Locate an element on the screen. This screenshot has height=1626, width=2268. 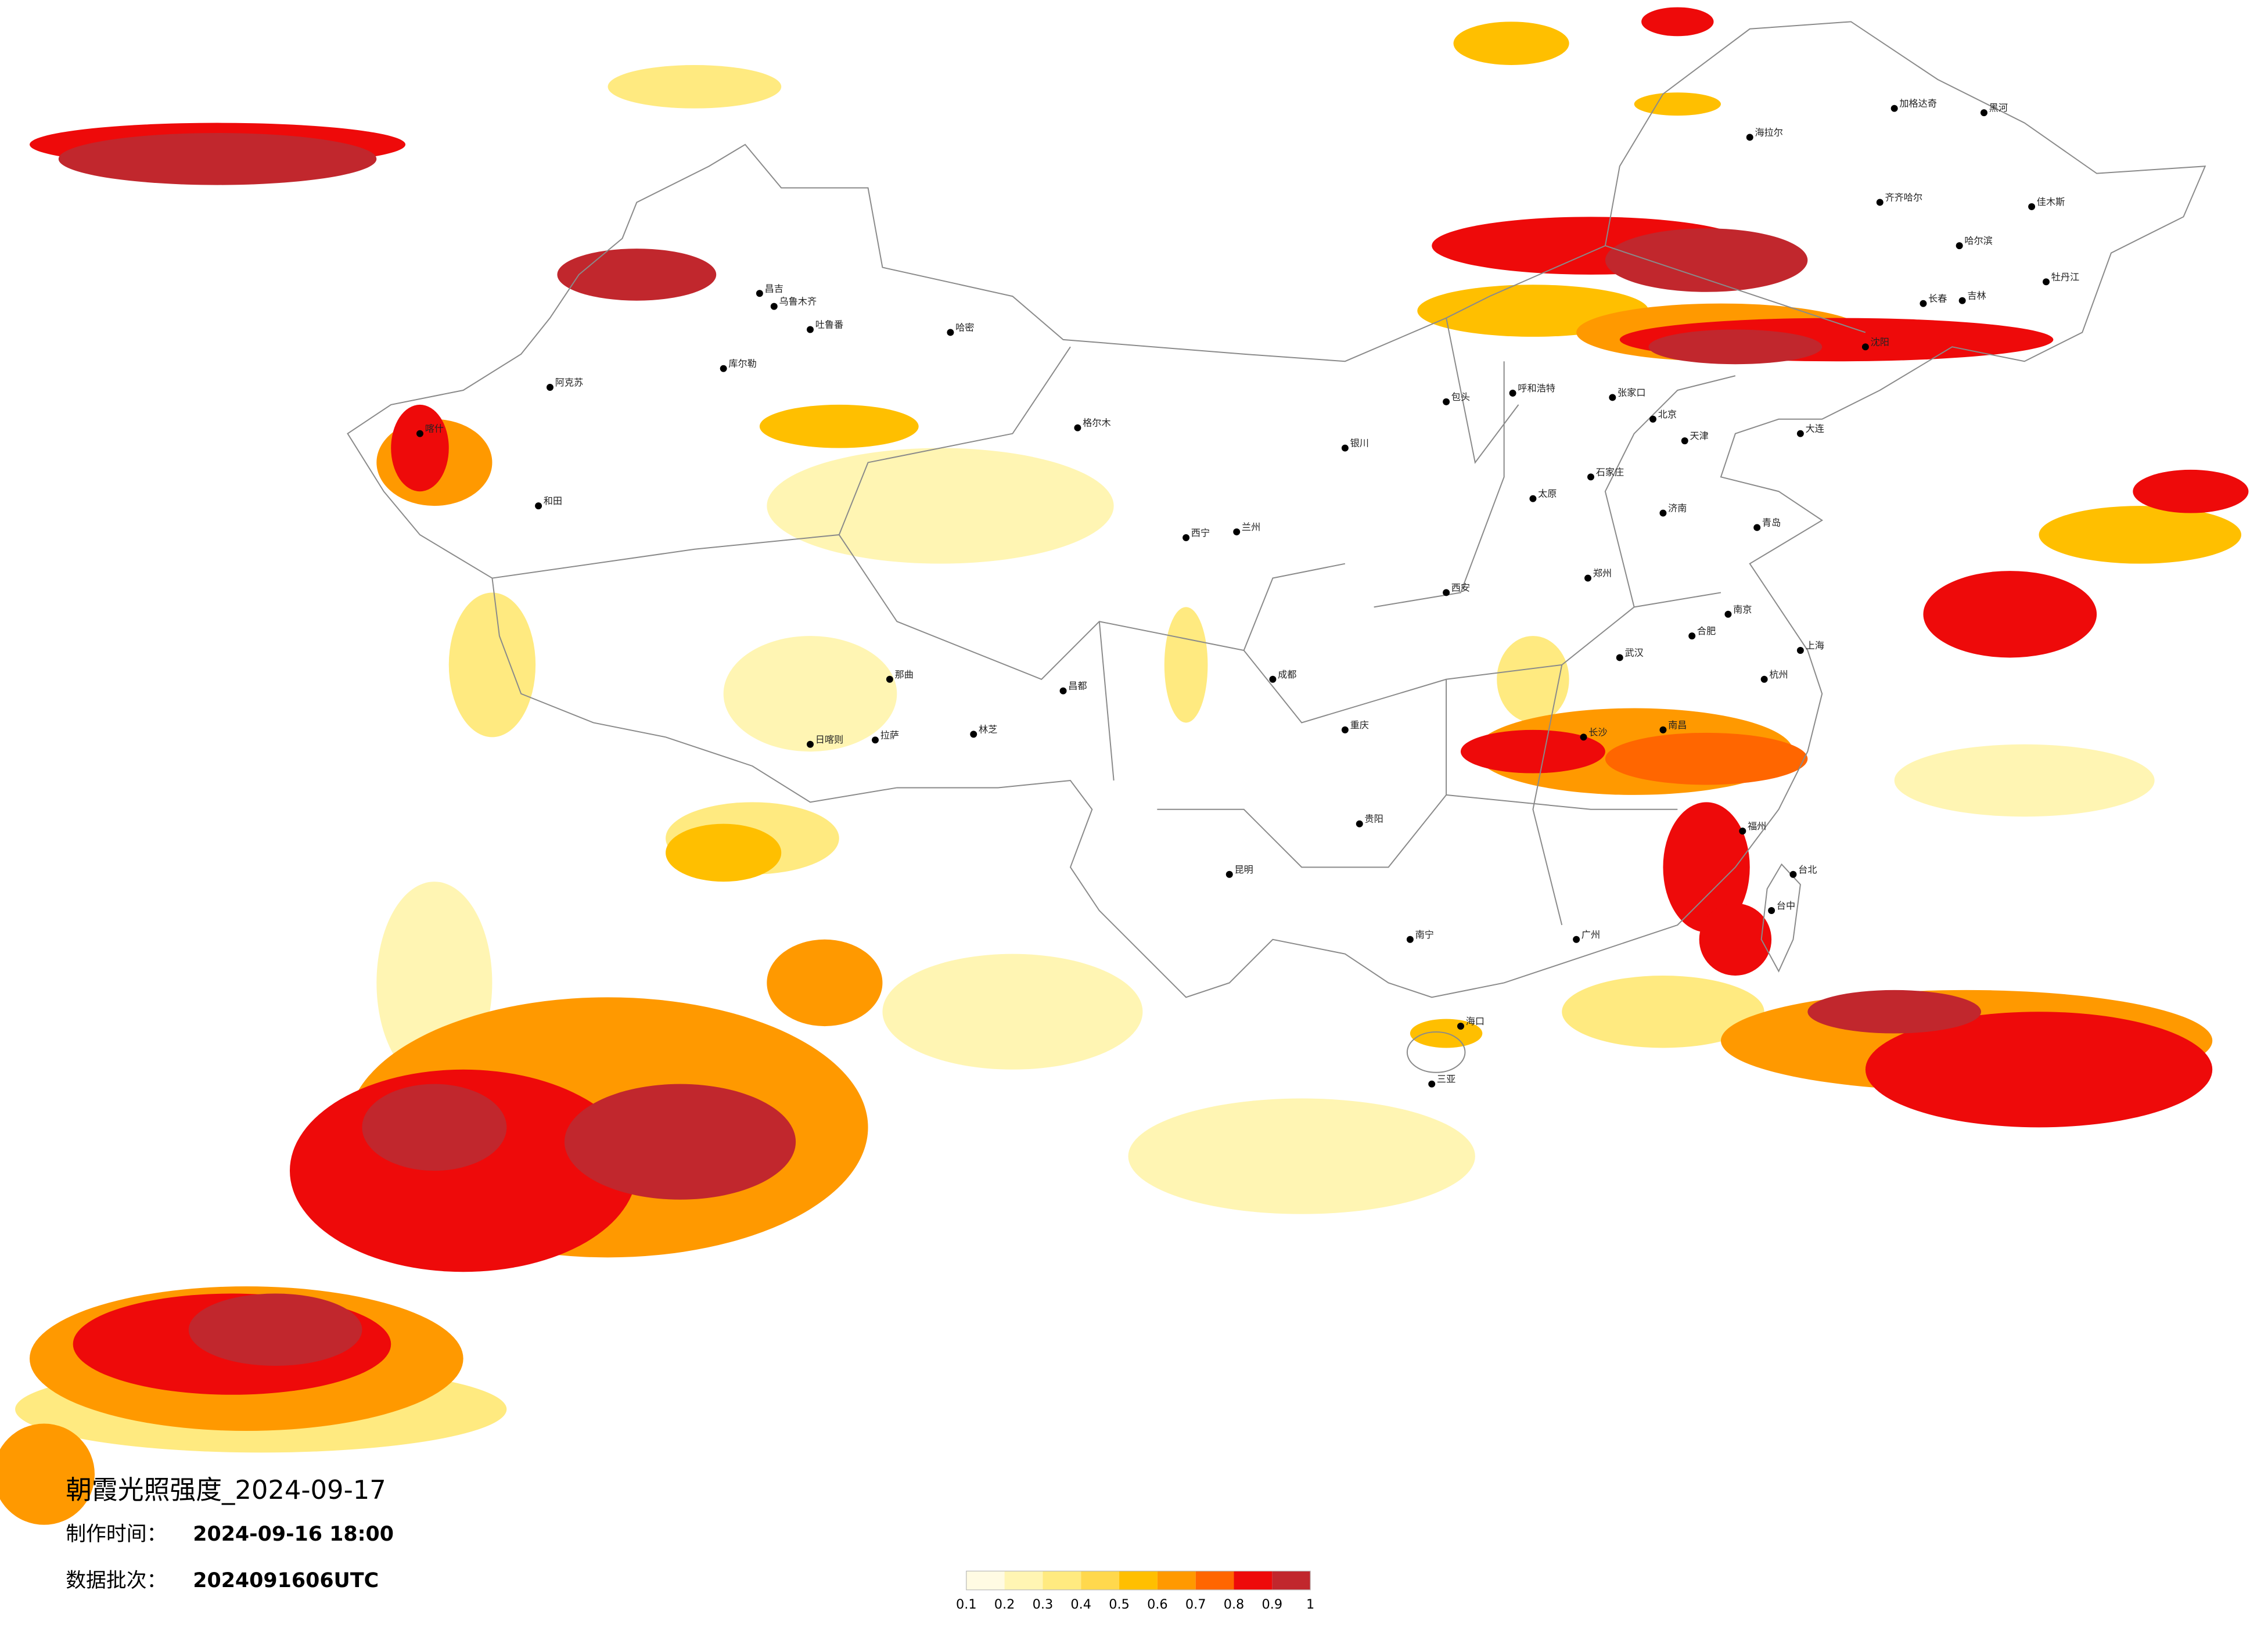
city-label: 台中 is located at coordinates (1786, 906).